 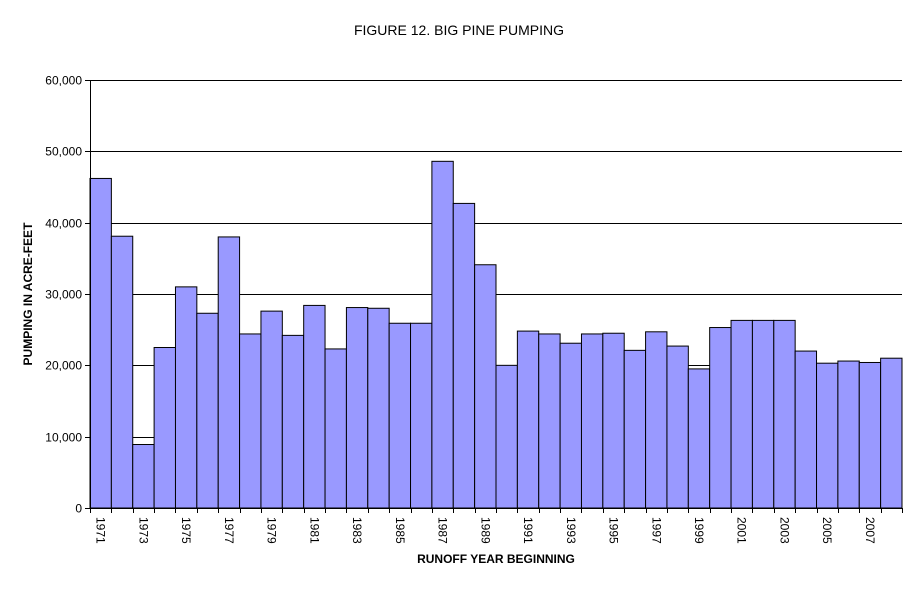 What do you see at coordinates (443, 530) in the screenshot?
I see `x-tick-label: 1987` at bounding box center [443, 530].